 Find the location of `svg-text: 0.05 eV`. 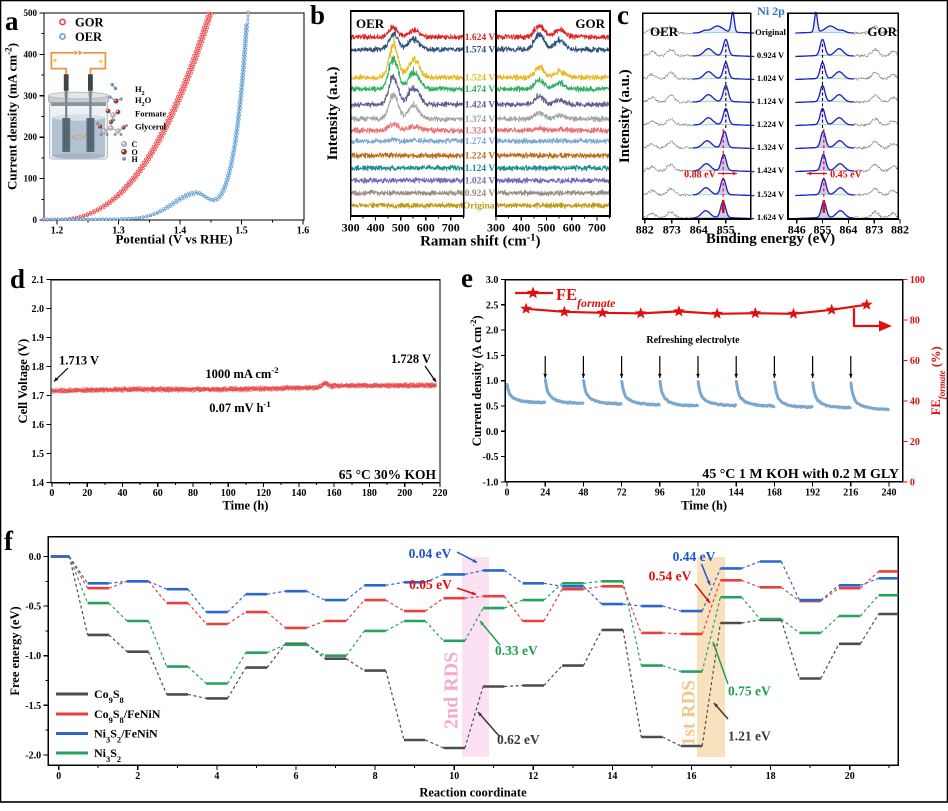

svg-text: 0.05 eV is located at coordinates (430, 584).